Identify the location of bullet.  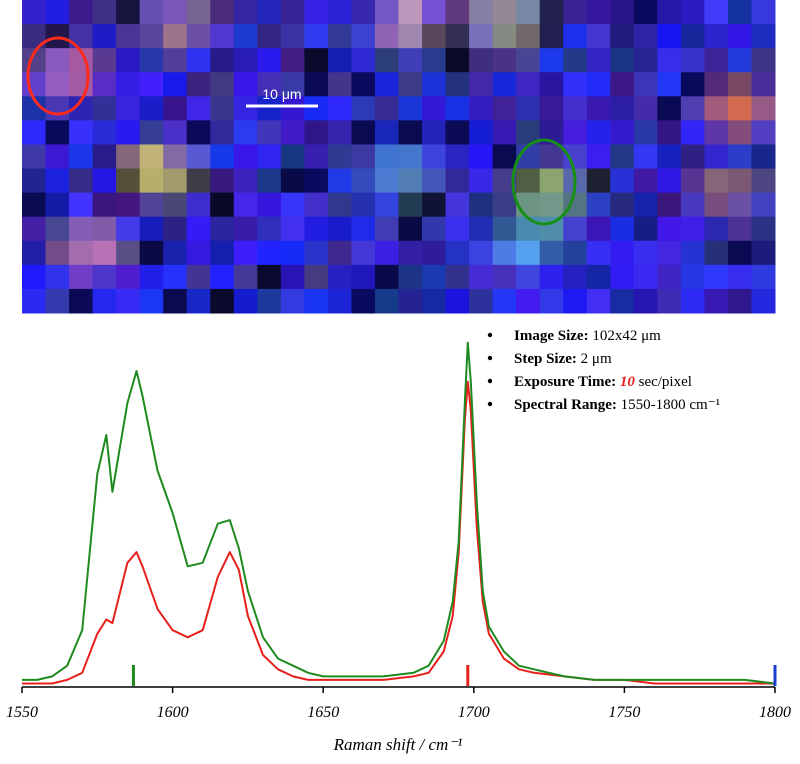
(490, 381).